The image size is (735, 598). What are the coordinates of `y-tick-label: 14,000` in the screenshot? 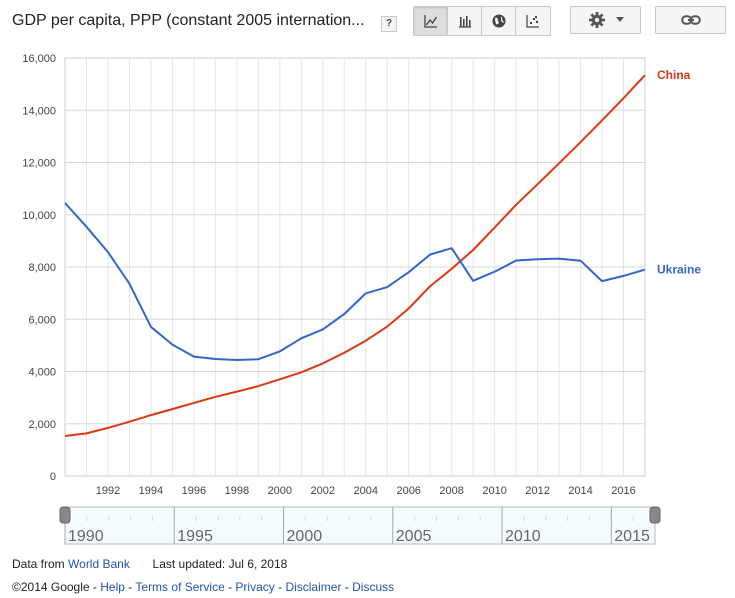 It's located at (39, 111).